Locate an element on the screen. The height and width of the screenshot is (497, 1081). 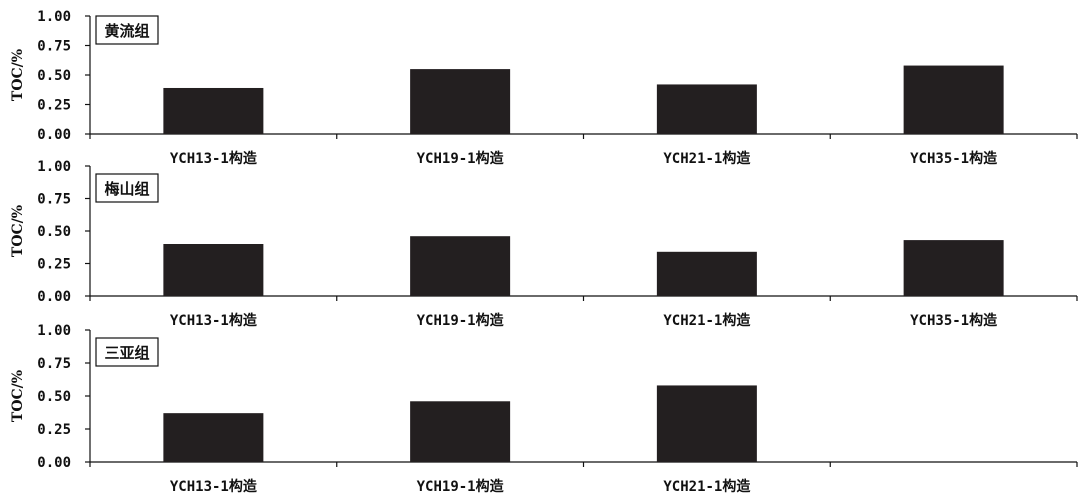
panel-title: 梅山组 is located at coordinates (126, 189).